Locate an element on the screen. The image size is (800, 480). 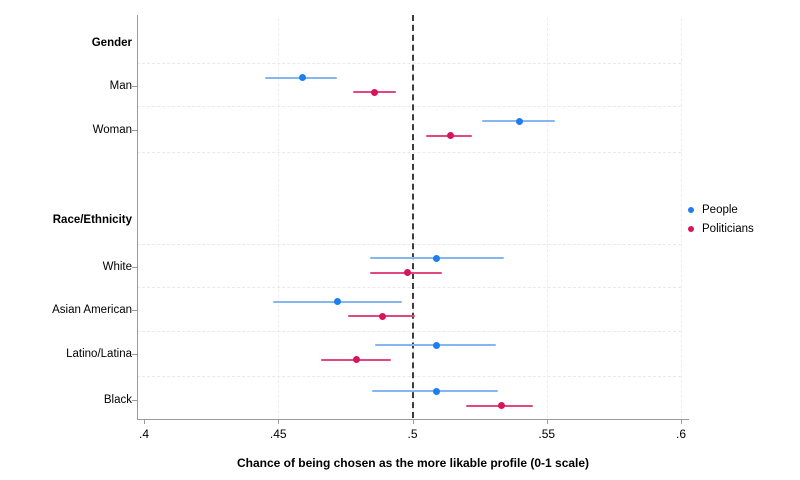
x-tick-label: .6 is located at coordinates (681, 434).